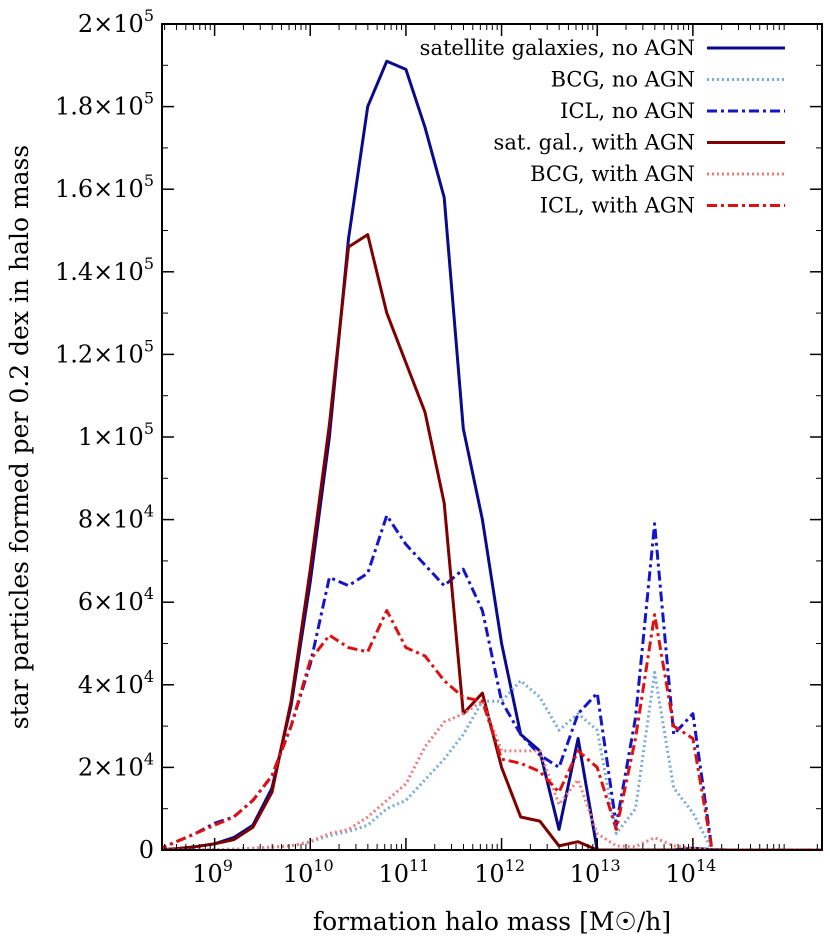 Image resolution: width=830 pixels, height=947 pixels. I want to click on legend-label: satellite galaxies, no AGN, so click(557, 48).